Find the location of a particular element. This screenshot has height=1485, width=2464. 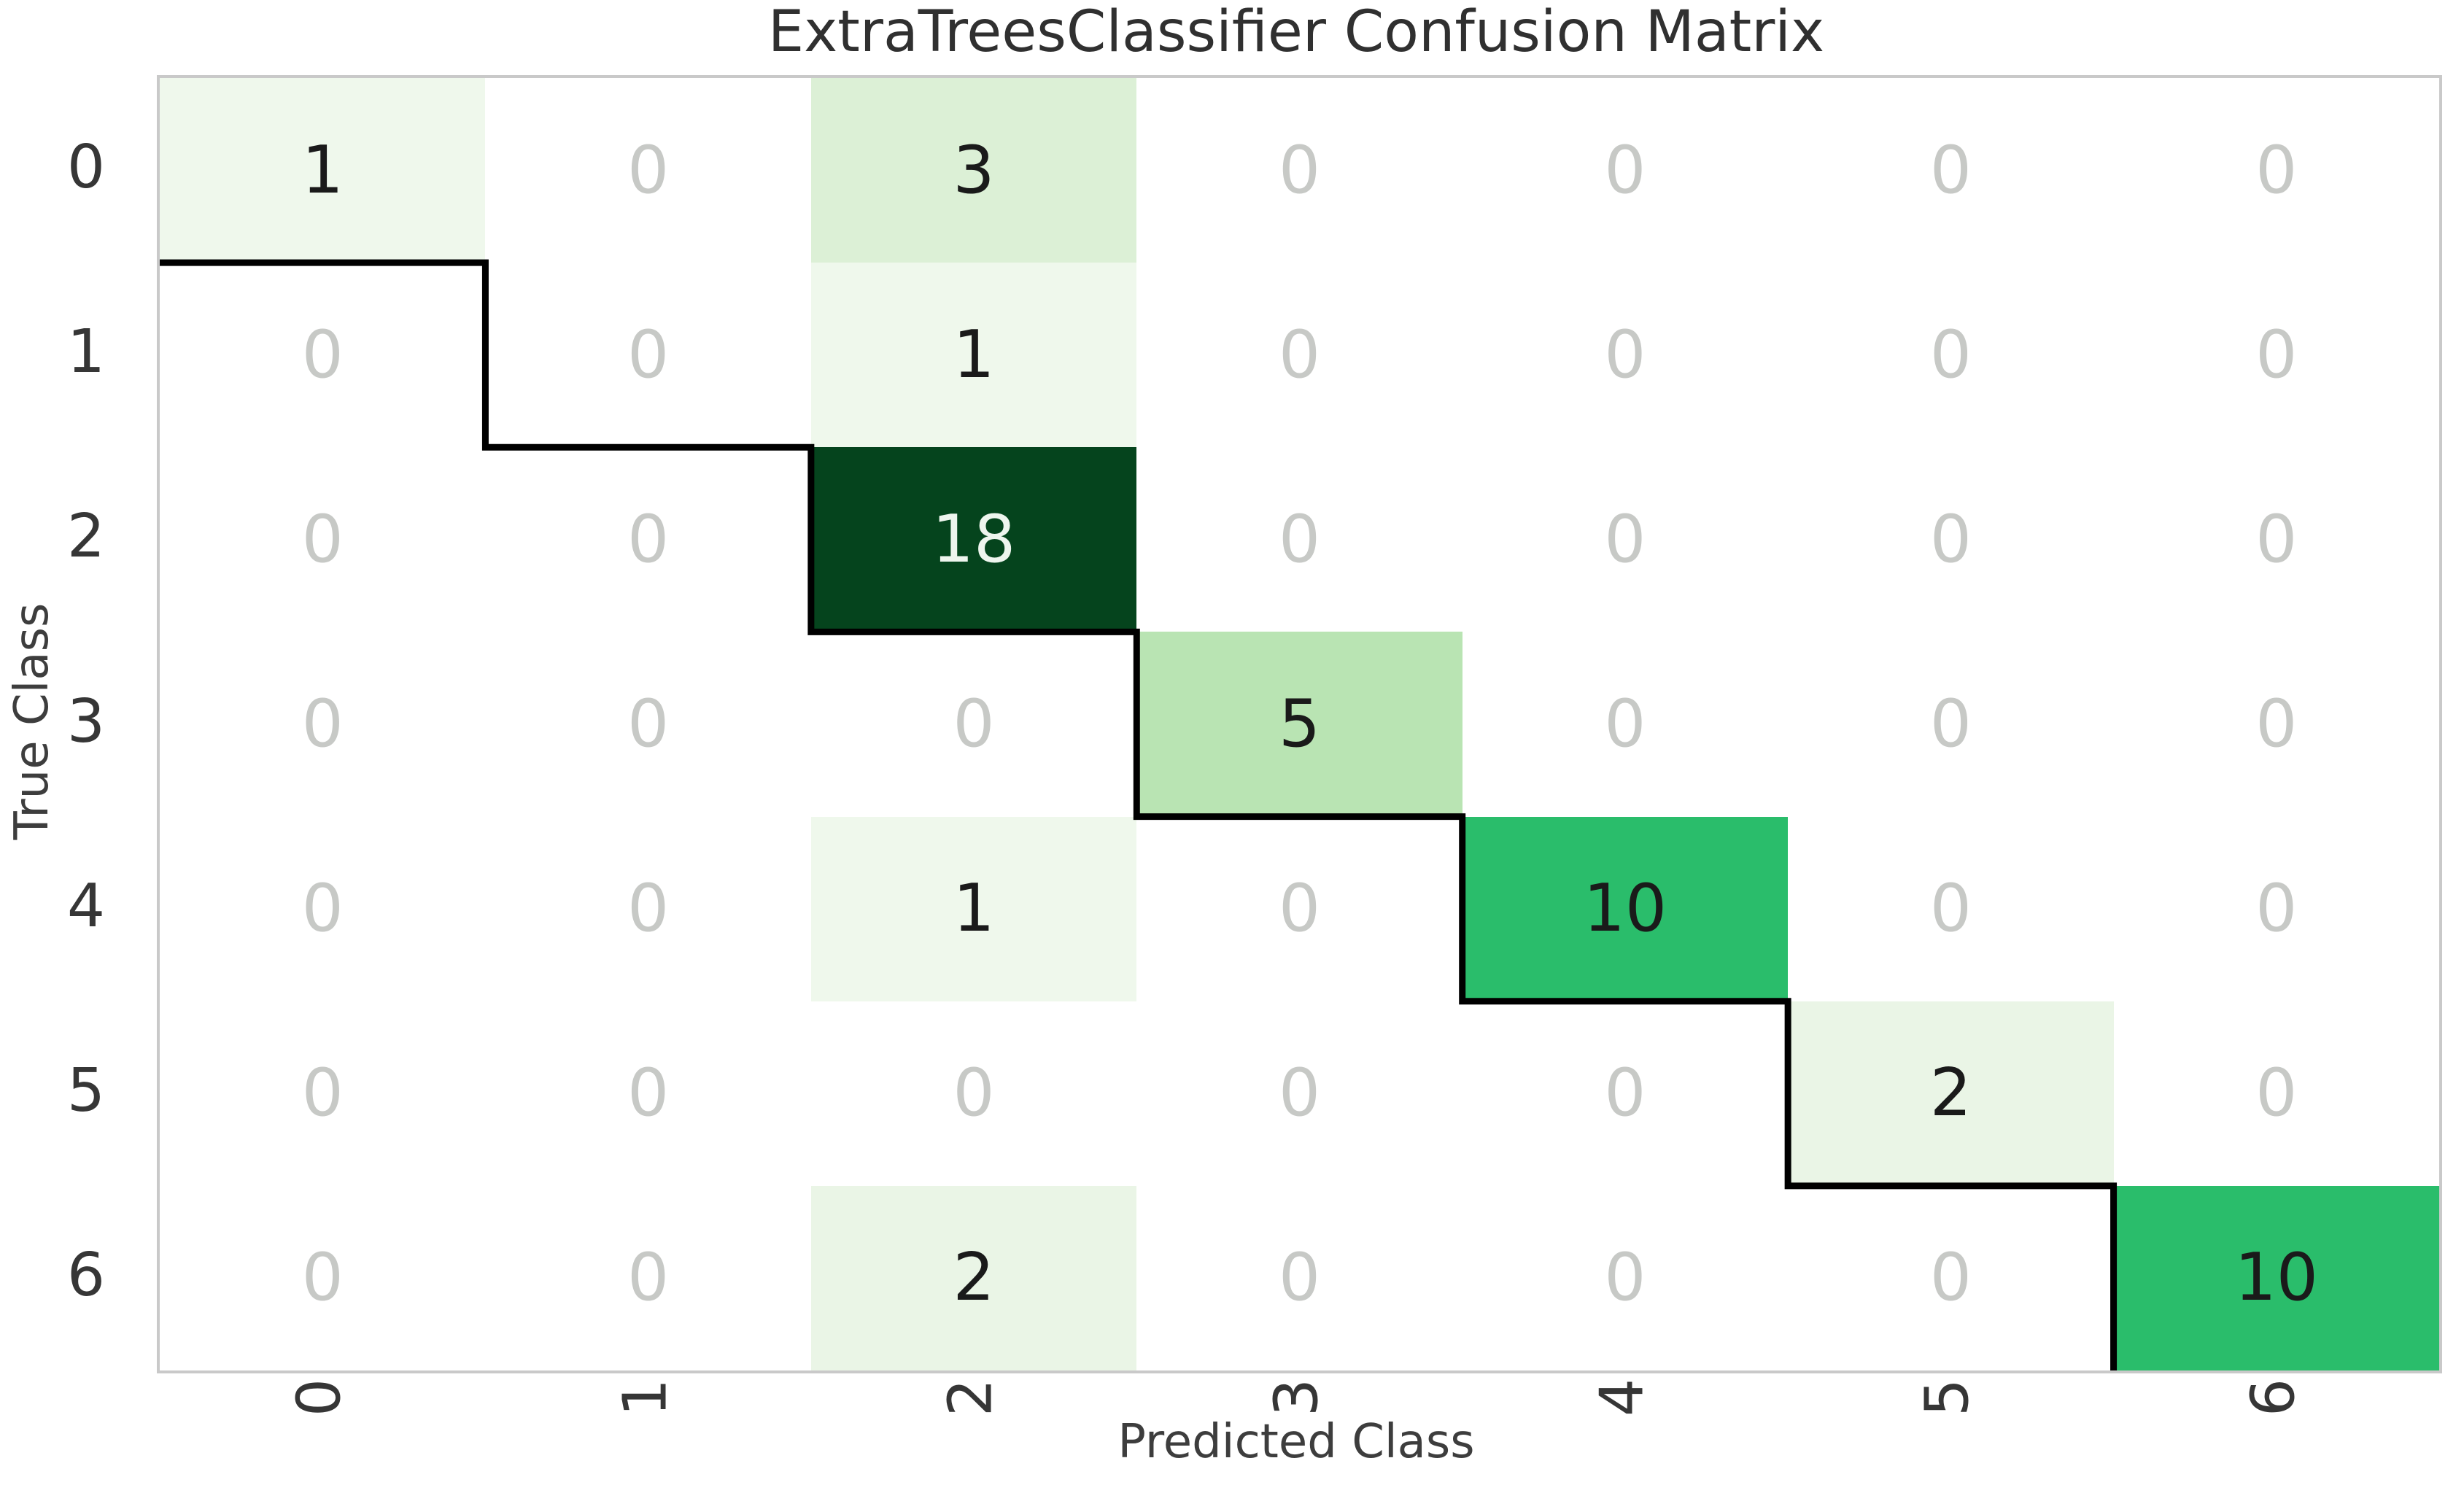

matrix-cell-r1c5: 0 is located at coordinates (1951, 356).